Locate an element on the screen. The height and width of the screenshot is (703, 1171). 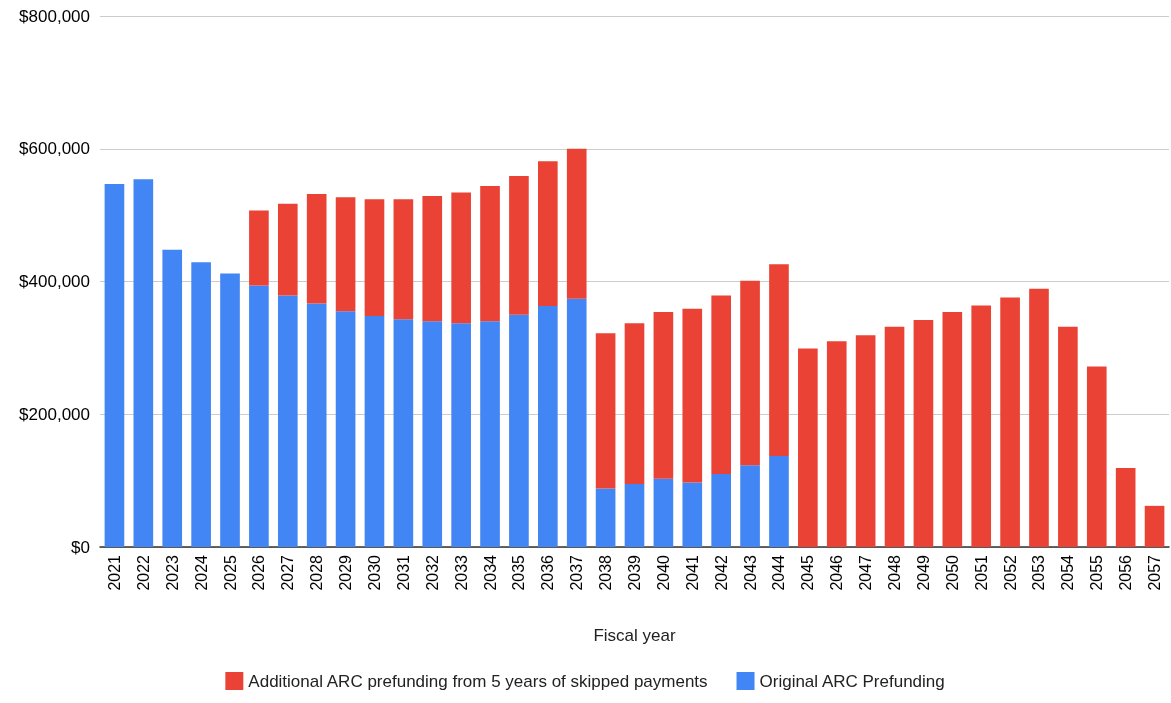
x-tick-label: 2029 is located at coordinates (346, 572).